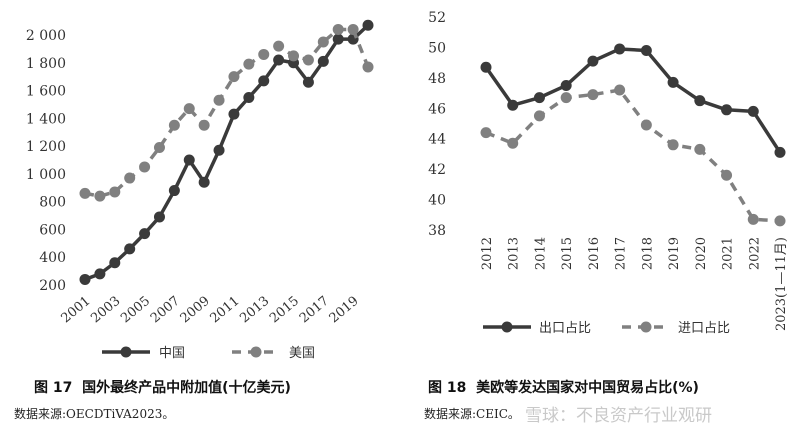 This screenshot has width=800, height=437. I want to click on y-tick-label: 2 000, so click(46, 36).